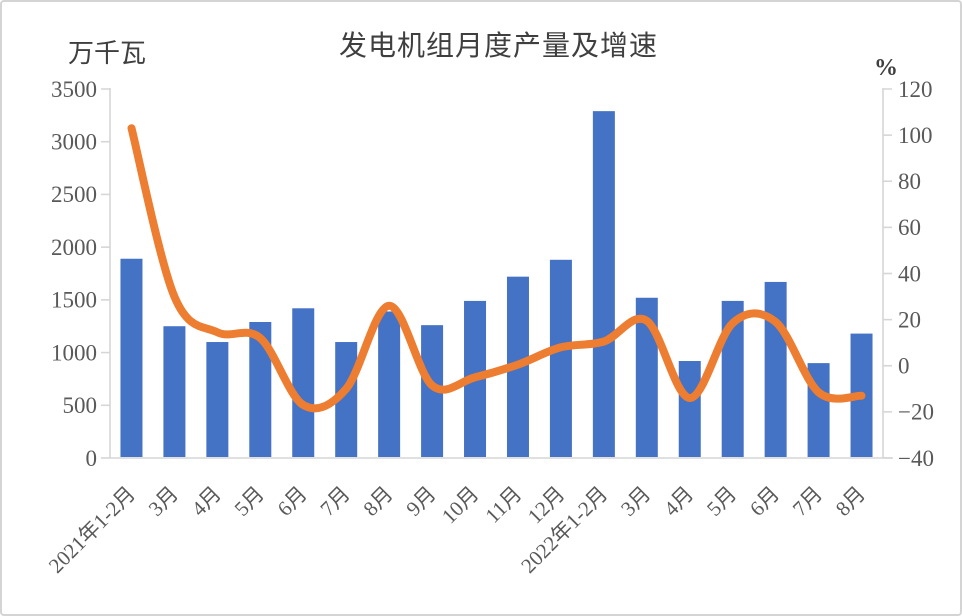  I want to click on right-tick-label: 80, so click(909, 181).